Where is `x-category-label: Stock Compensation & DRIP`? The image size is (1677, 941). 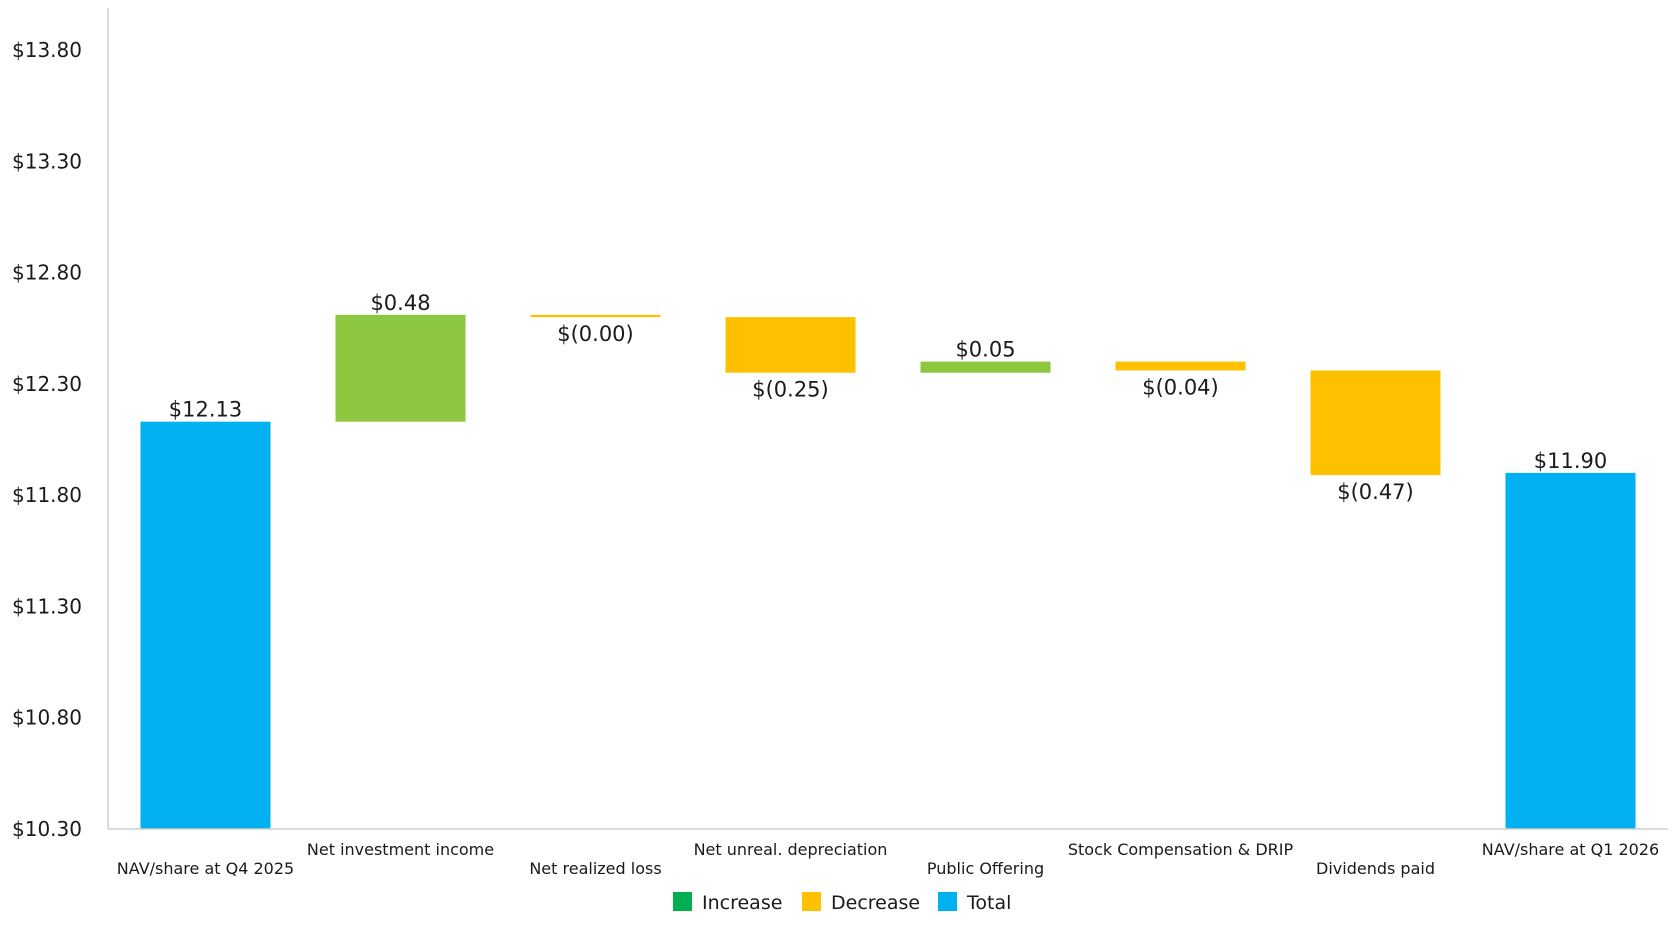 x-category-label: Stock Compensation & DRIP is located at coordinates (1181, 849).